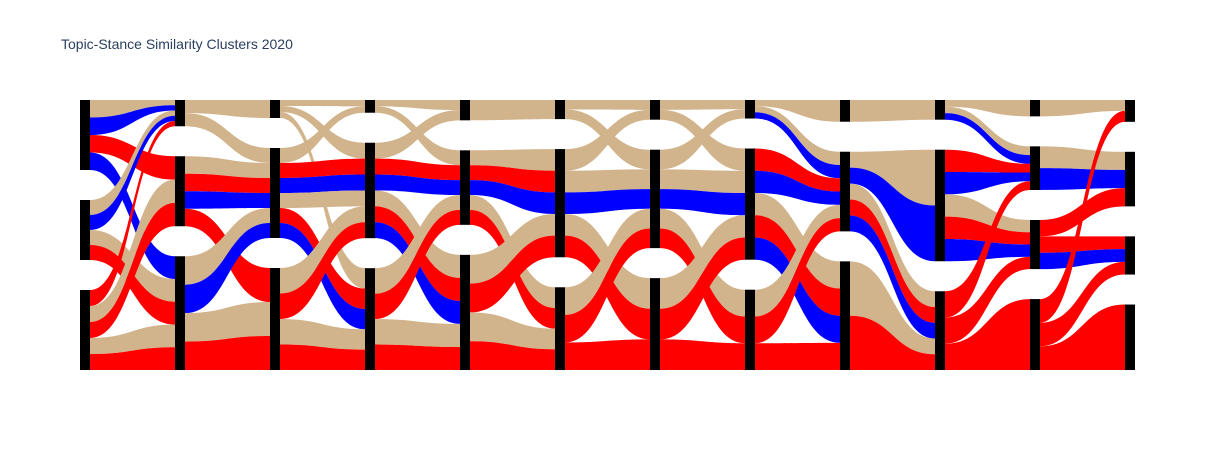  What do you see at coordinates (177, 44) in the screenshot?
I see `chart-title: Topic-Stance Similarity Clusters 2020` at bounding box center [177, 44].